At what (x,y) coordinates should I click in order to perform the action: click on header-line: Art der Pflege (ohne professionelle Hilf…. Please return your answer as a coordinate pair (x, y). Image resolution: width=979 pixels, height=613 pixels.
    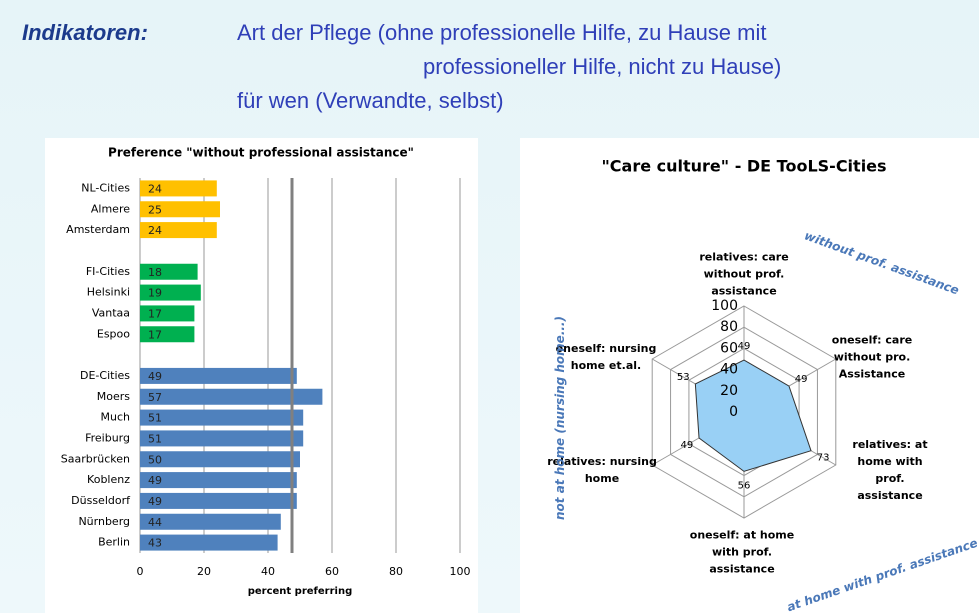
    Looking at the image, I should click on (502, 32).